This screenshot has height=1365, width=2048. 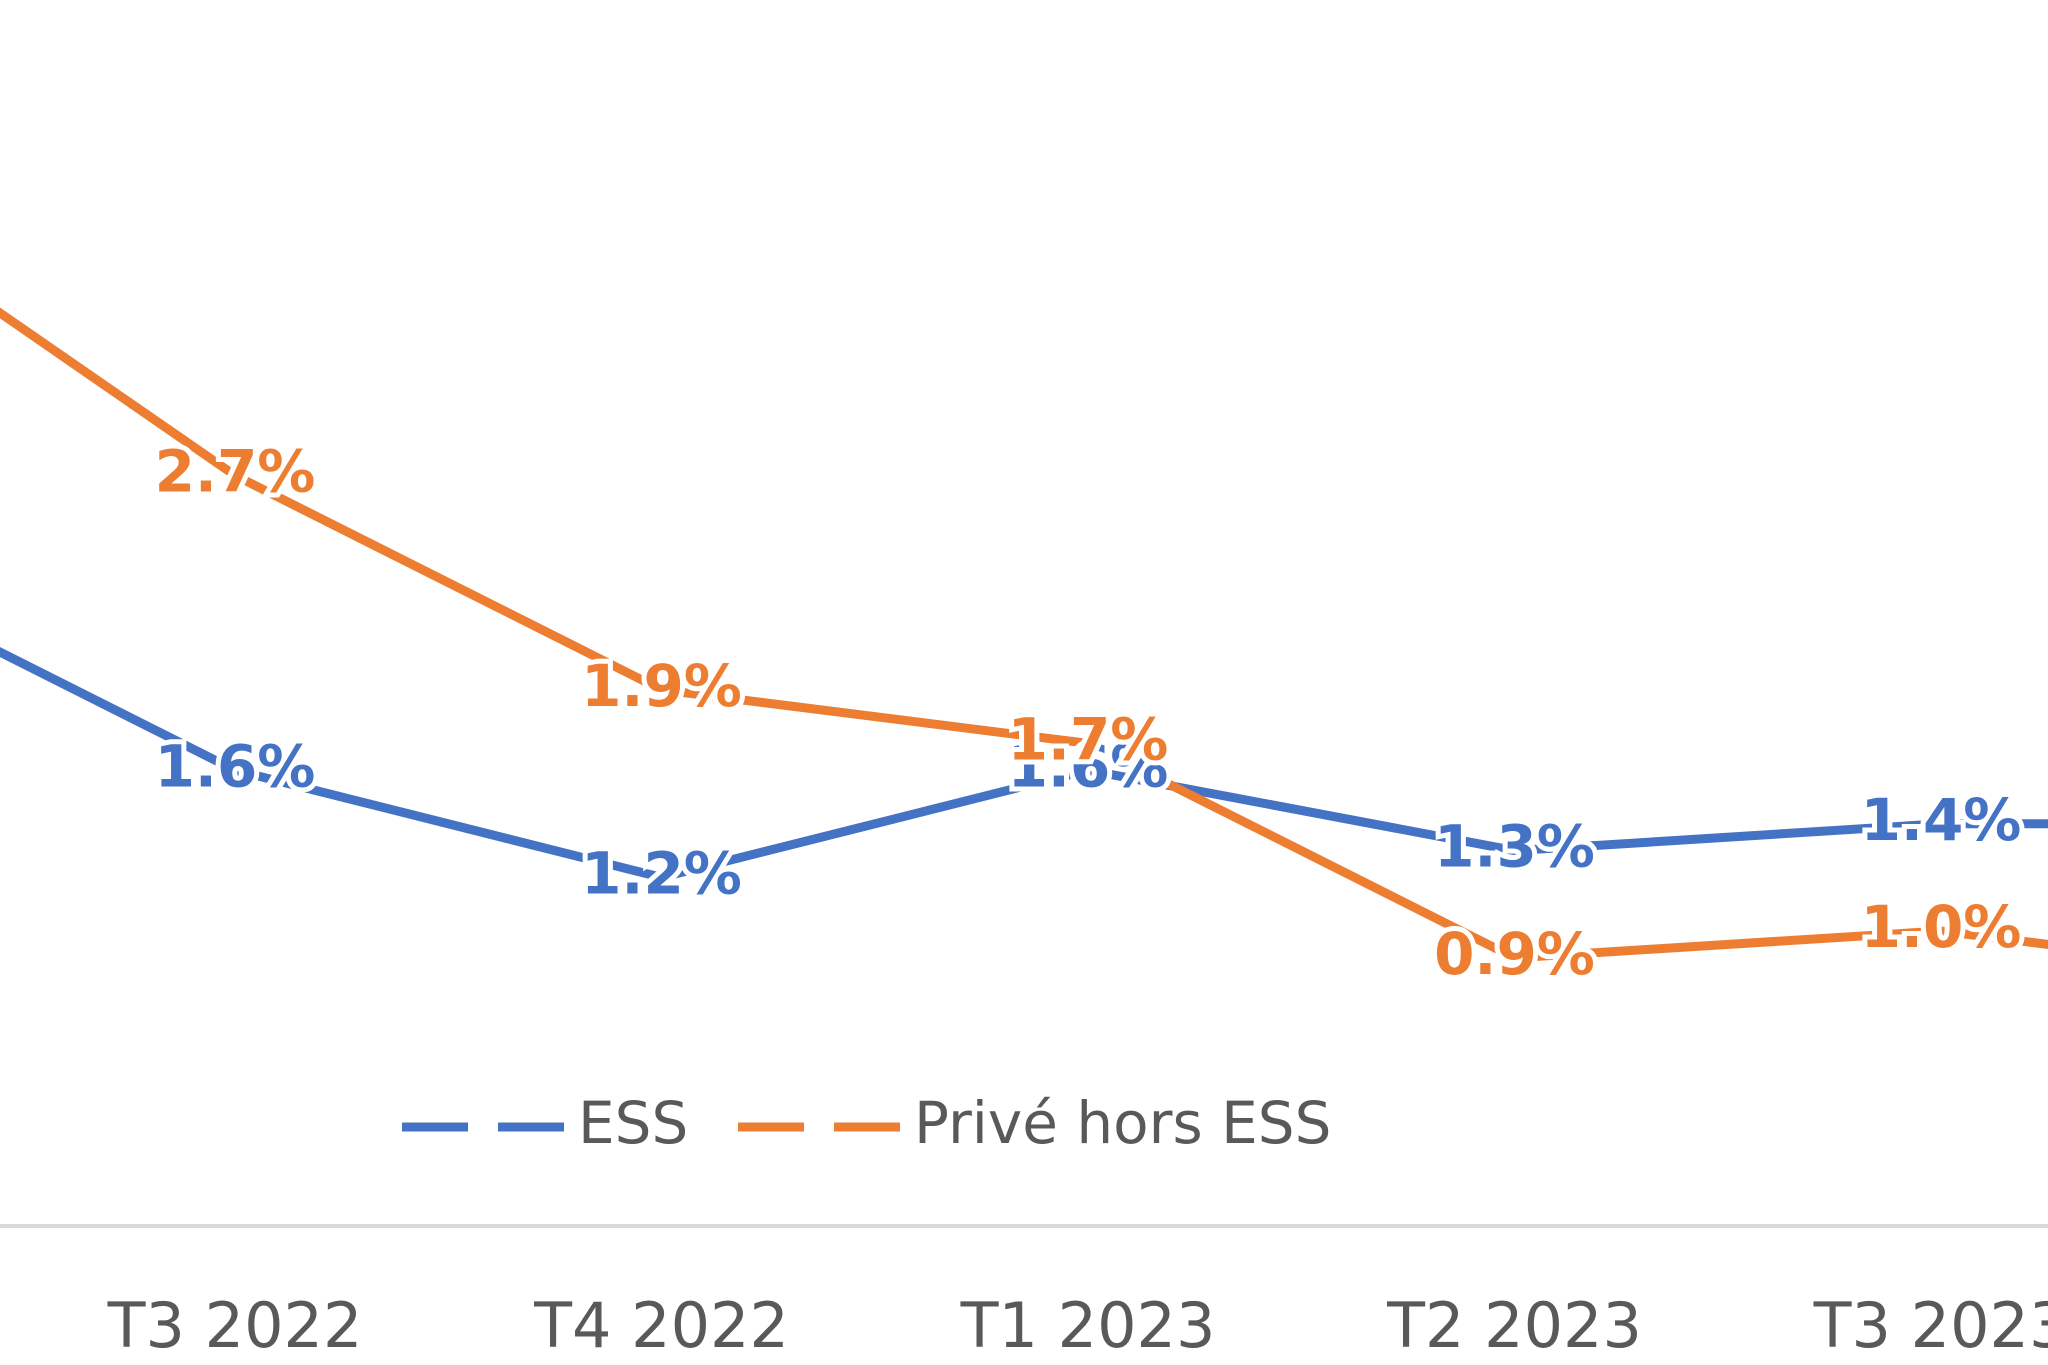 What do you see at coordinates (661, 874) in the screenshot?
I see `data-label: 1.2%` at bounding box center [661, 874].